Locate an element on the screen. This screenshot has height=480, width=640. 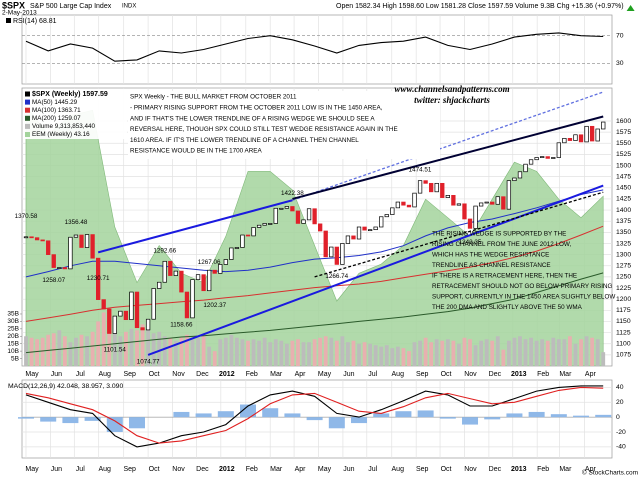
x-tick-label: 2012 is located at coordinates (227, 469).